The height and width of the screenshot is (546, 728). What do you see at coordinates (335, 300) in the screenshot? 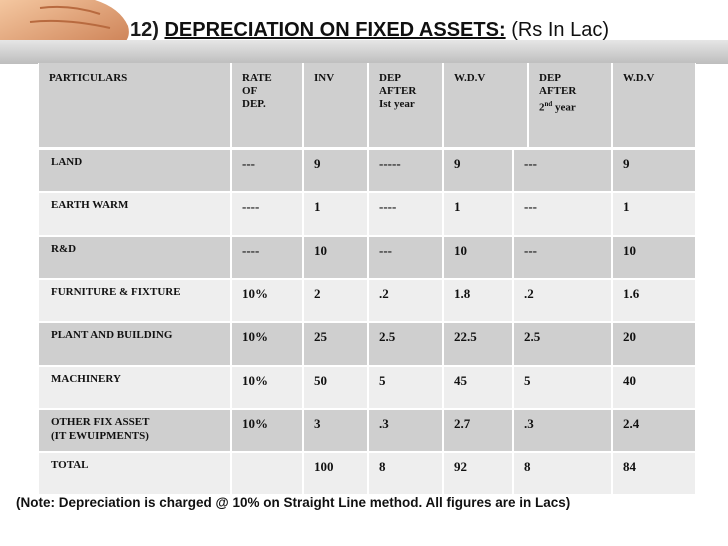
I see `cell-inv: 2` at bounding box center [335, 300].